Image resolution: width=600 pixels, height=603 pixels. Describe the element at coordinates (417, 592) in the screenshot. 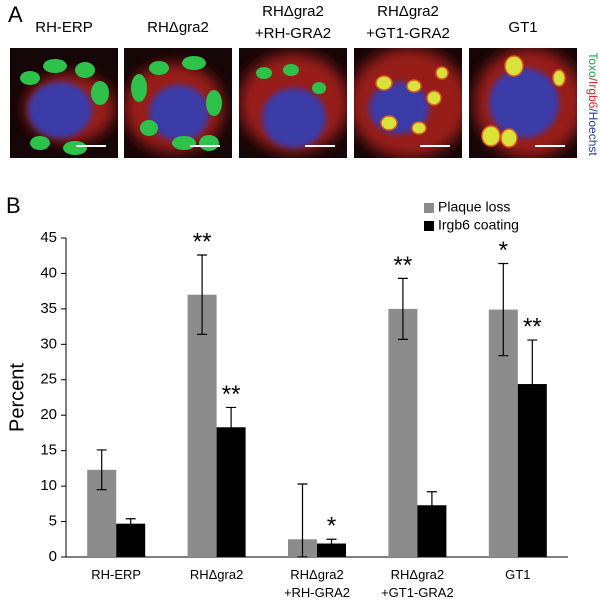

I see `x-tick-line: +GT1-GRA2` at that location.